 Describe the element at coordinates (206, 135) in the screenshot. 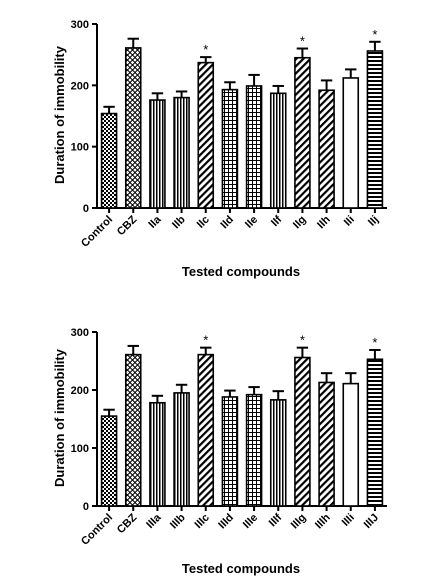

I see `bar-iic` at that location.